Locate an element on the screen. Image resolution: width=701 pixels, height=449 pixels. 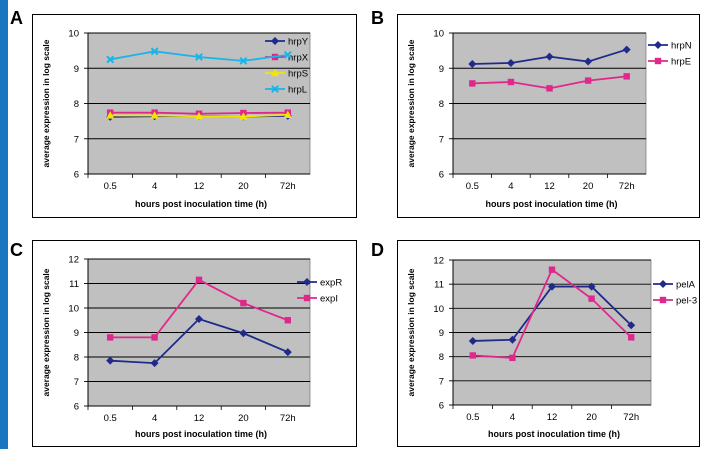
x-tick-label-d: 4 is located at coordinates (512, 417).